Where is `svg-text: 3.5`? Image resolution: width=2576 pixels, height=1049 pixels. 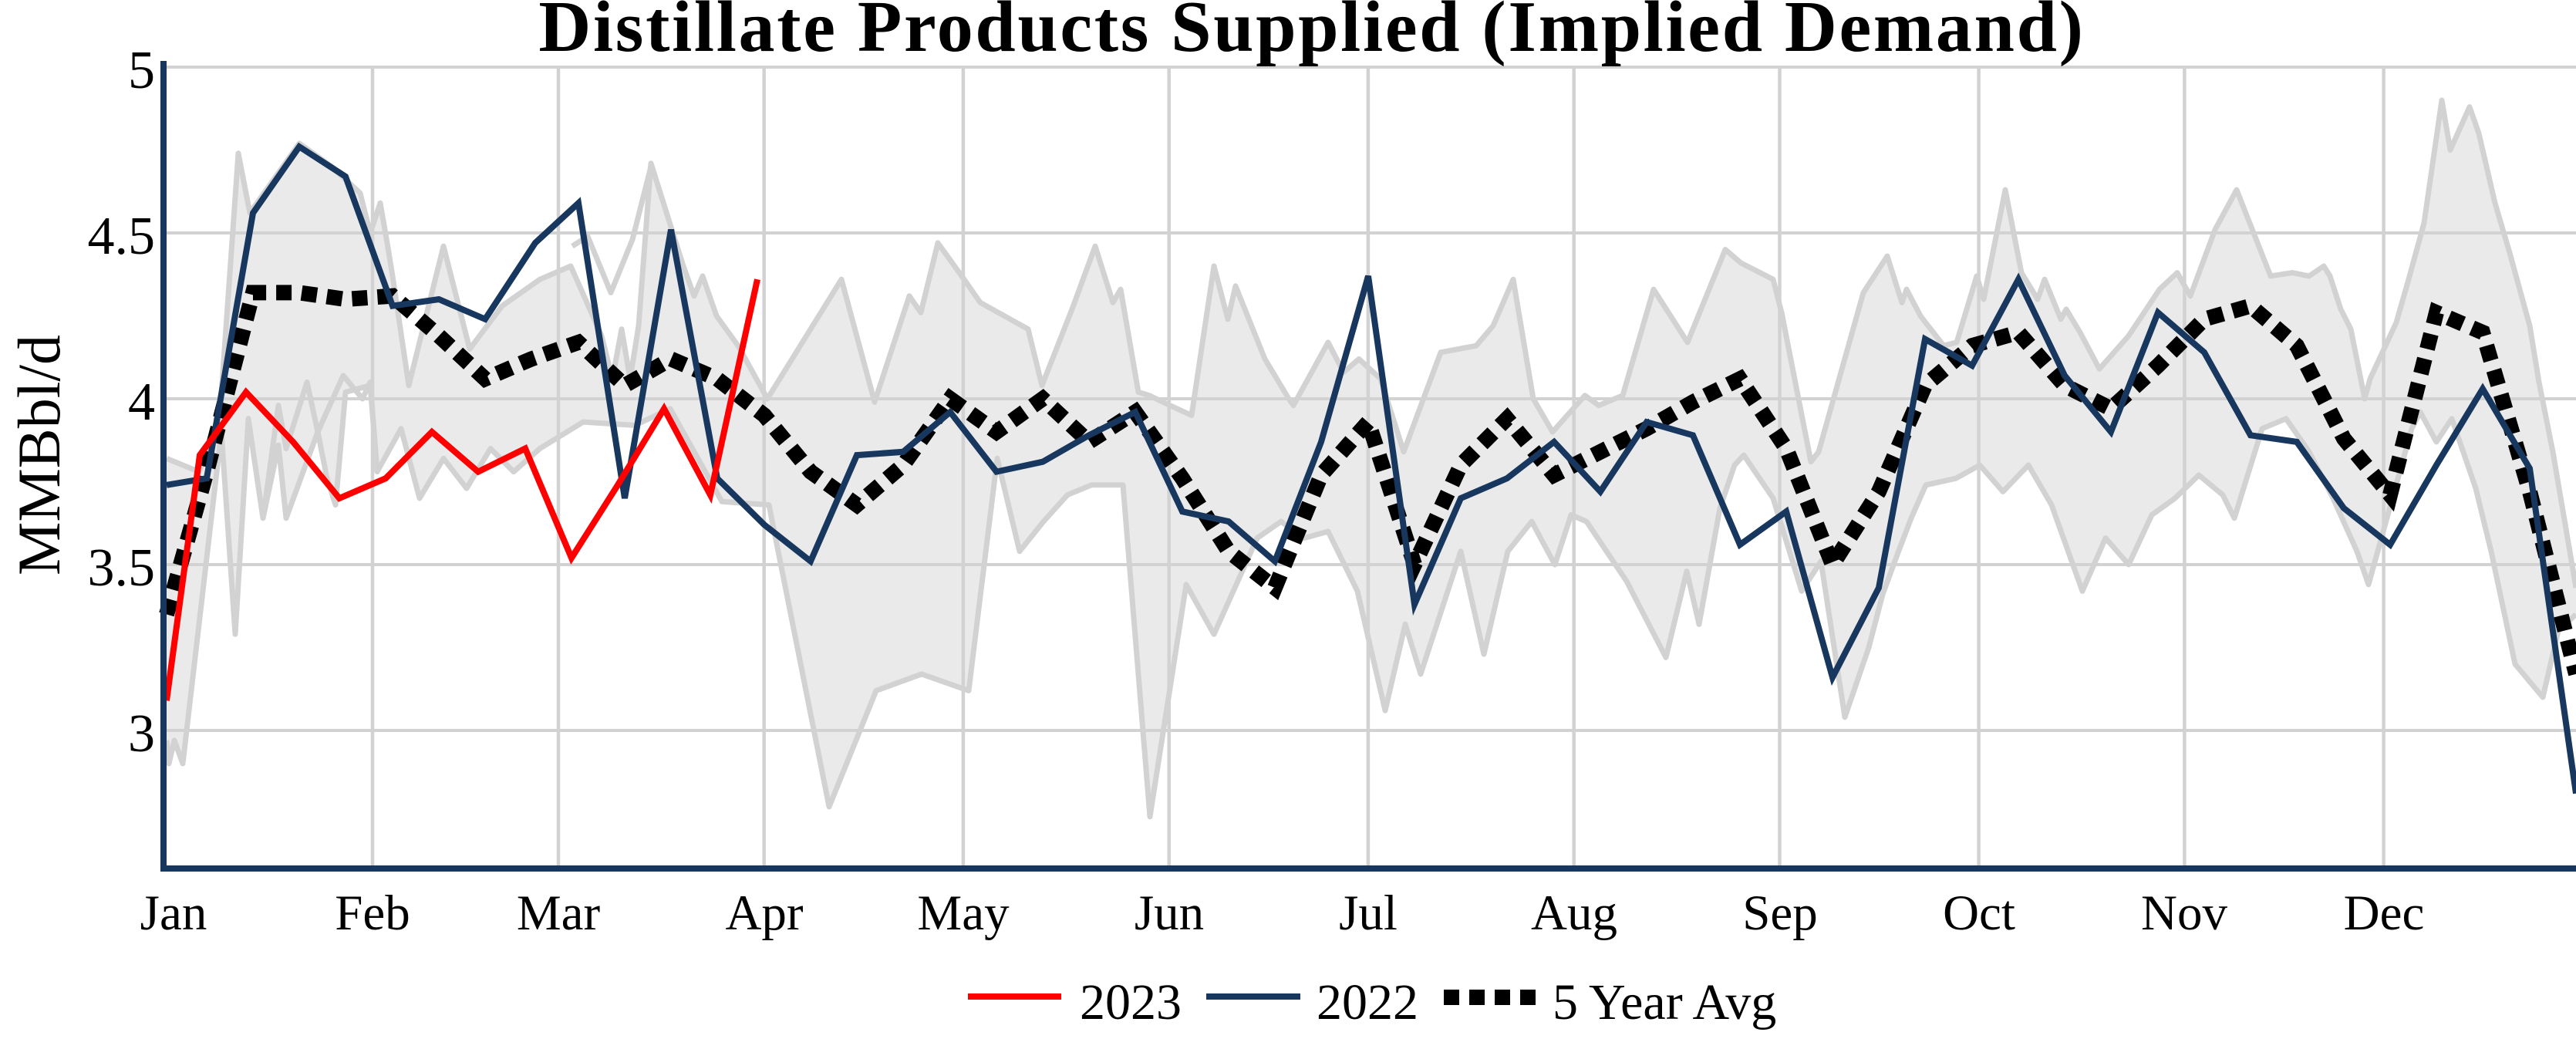 svg-text: 3.5 is located at coordinates (122, 568).